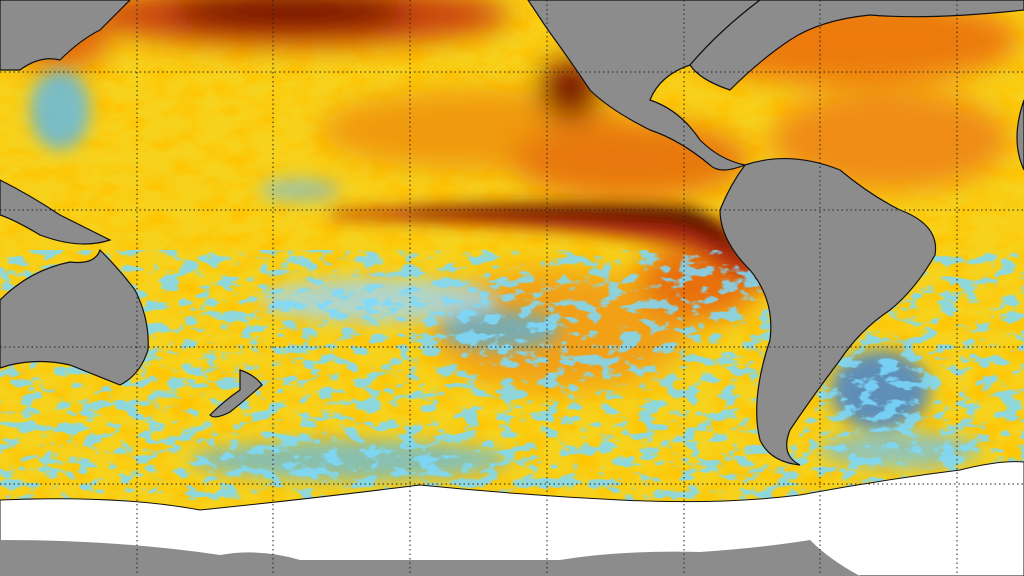  I want to click on maritime-continent, so click(56, 212).